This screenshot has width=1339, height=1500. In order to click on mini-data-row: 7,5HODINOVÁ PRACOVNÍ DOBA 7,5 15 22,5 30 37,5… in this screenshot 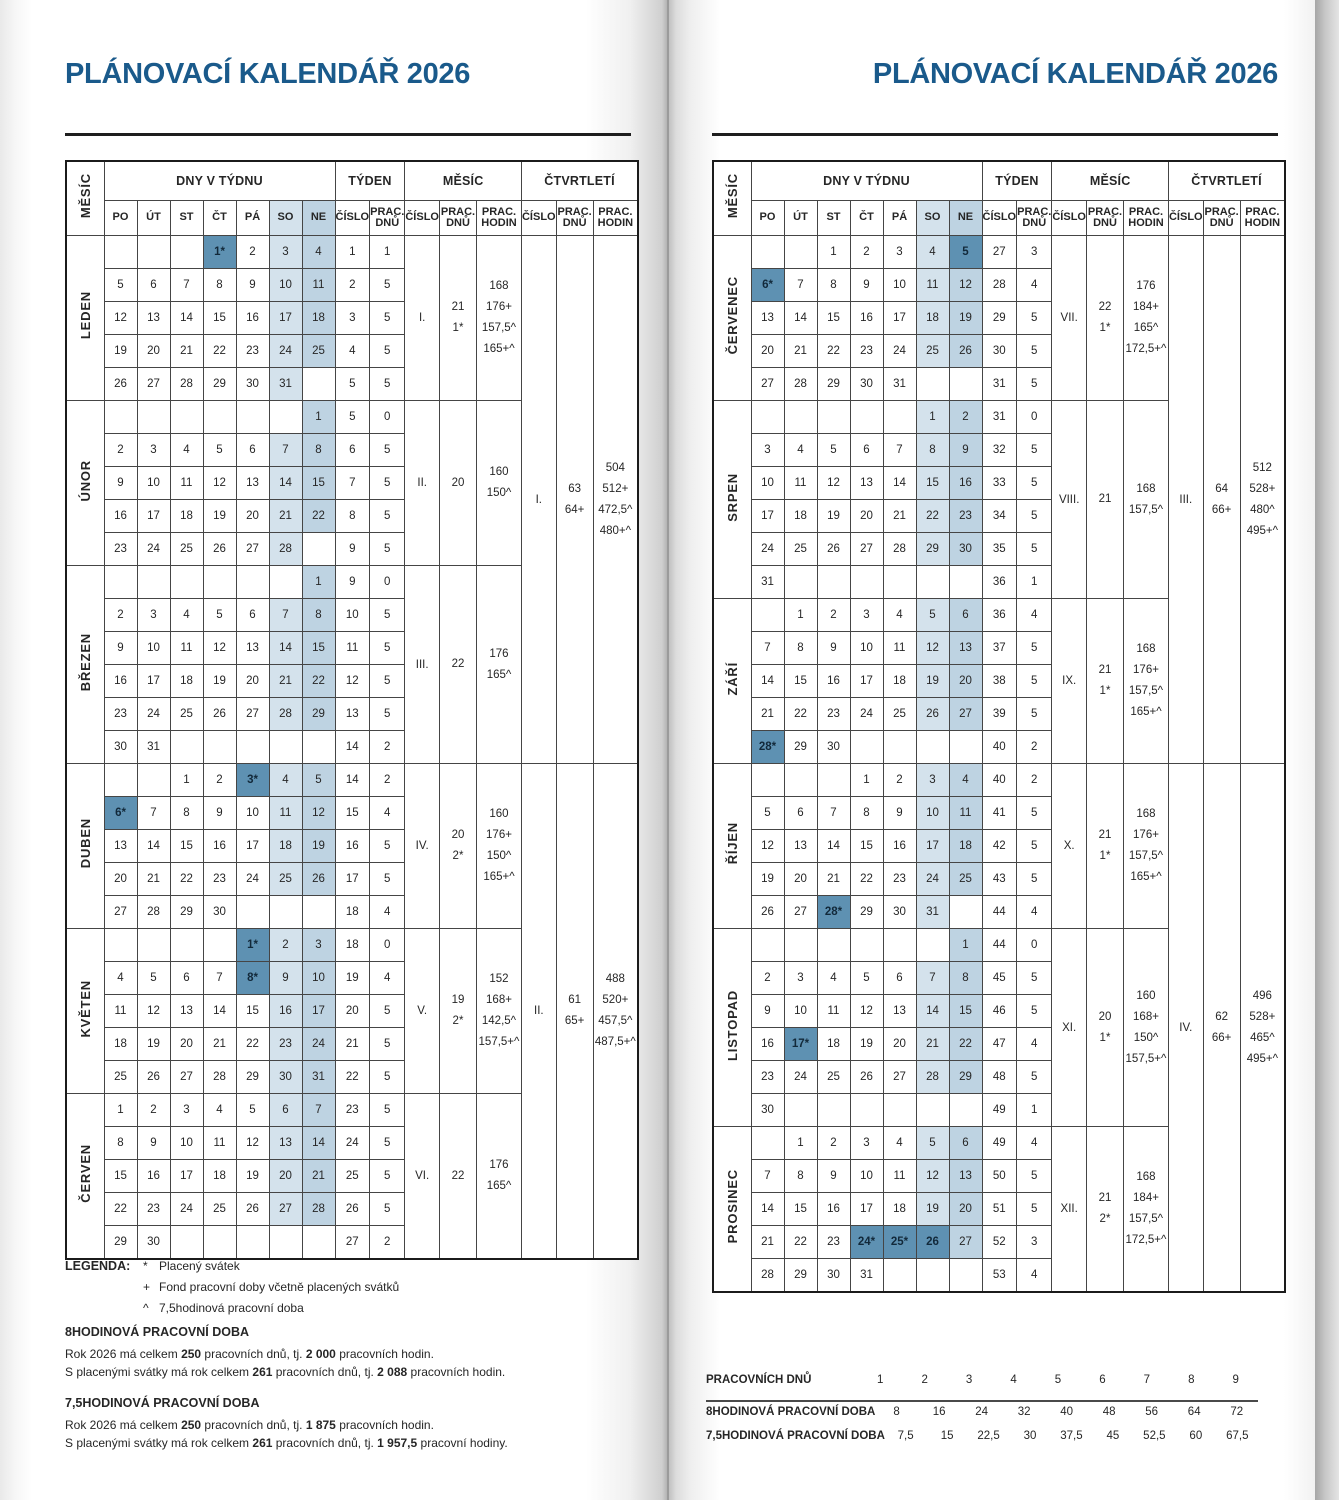, I will do `click(982, 1442)`.